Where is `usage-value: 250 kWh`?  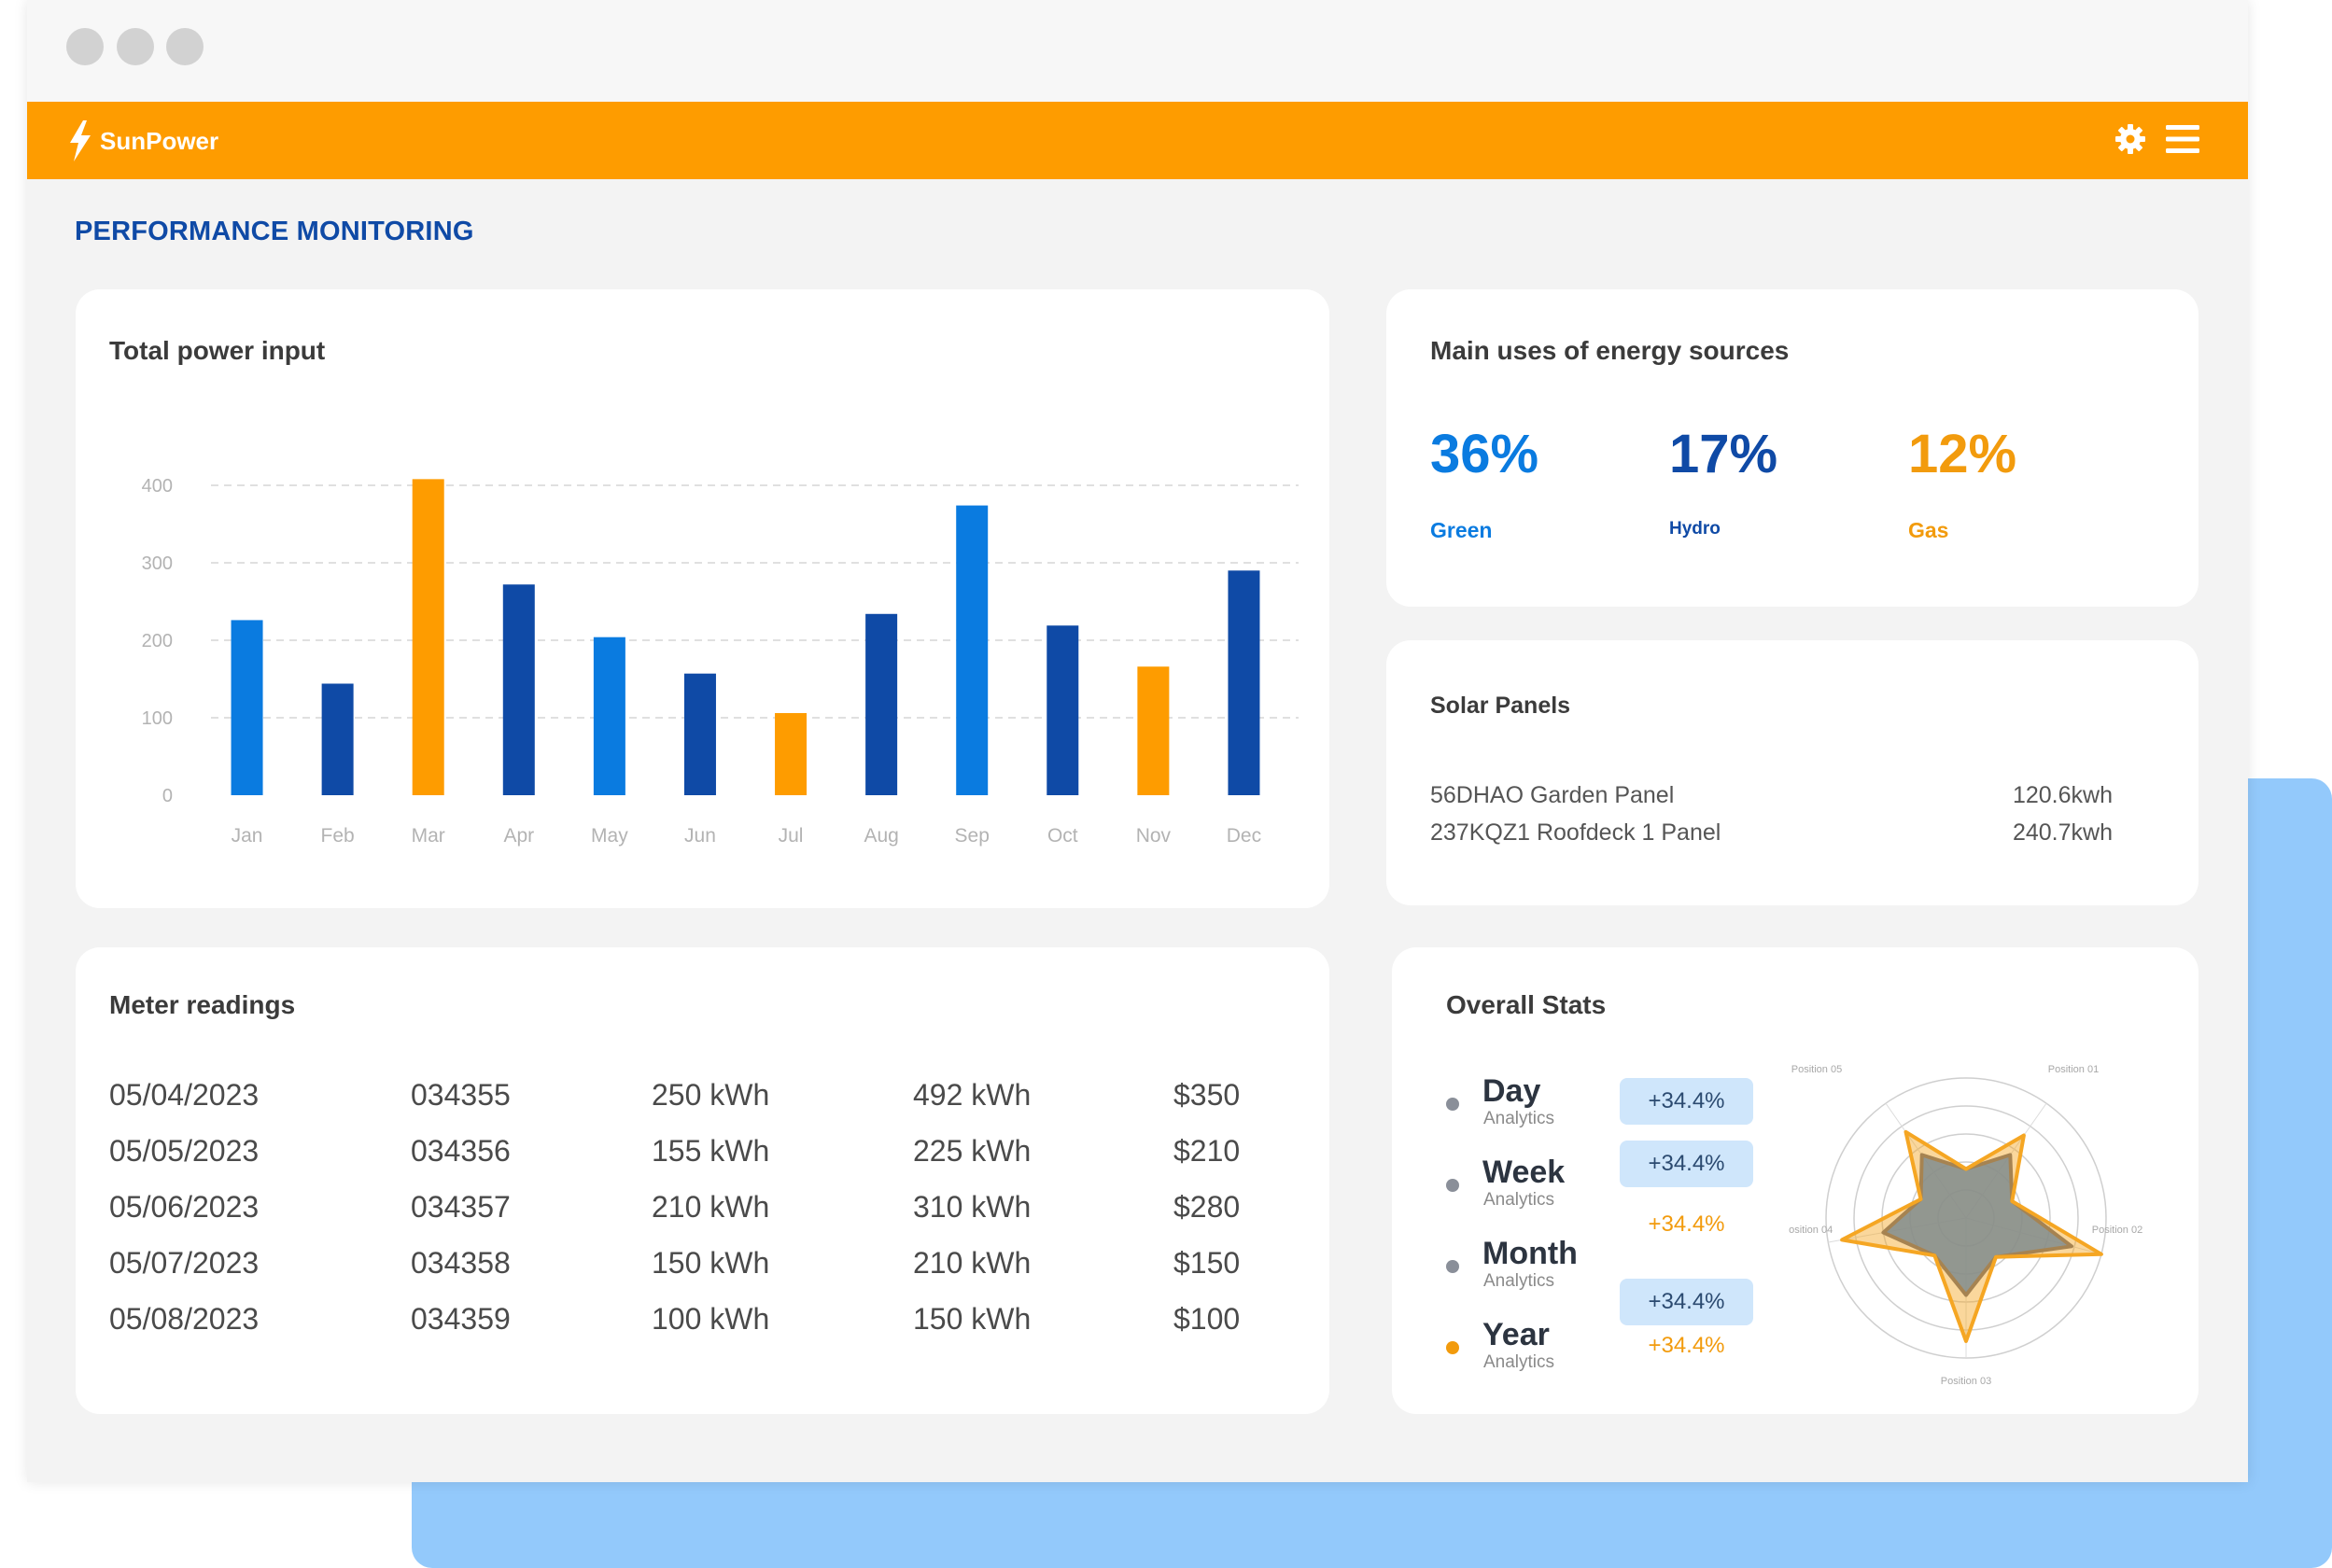 usage-value: 250 kWh is located at coordinates (711, 1095).